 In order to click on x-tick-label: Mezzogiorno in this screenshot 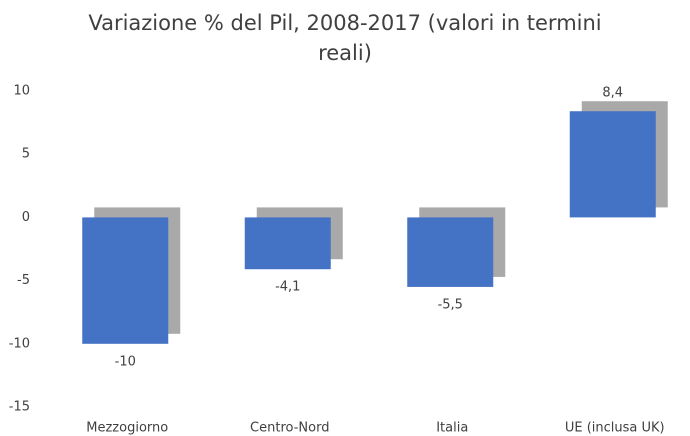, I will do `click(127, 428)`.